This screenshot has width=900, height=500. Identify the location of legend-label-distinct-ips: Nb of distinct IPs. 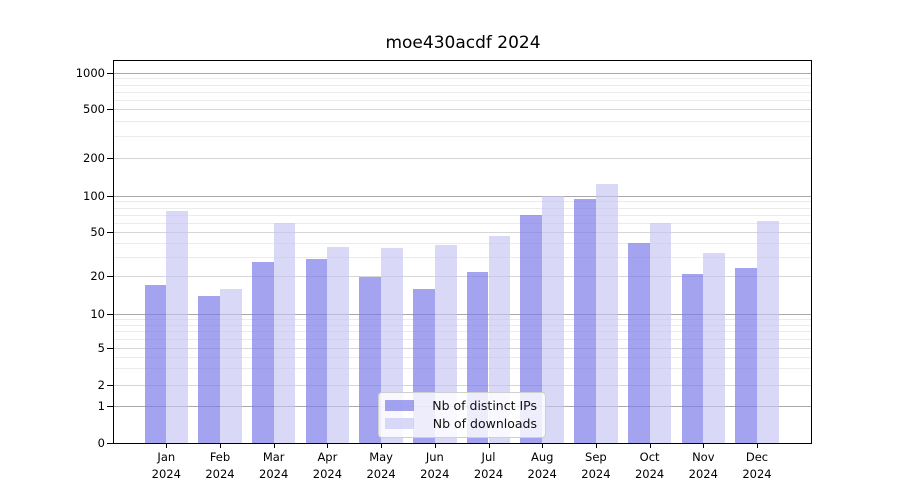
(484, 405).